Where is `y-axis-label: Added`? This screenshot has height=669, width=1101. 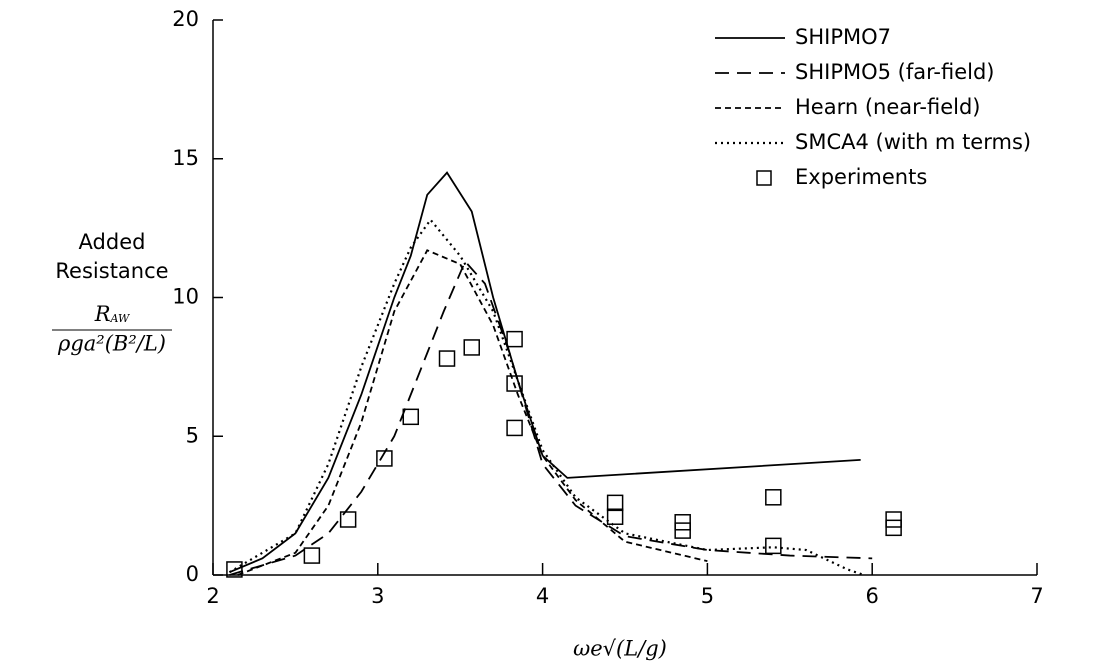 y-axis-label: Added is located at coordinates (112, 242).